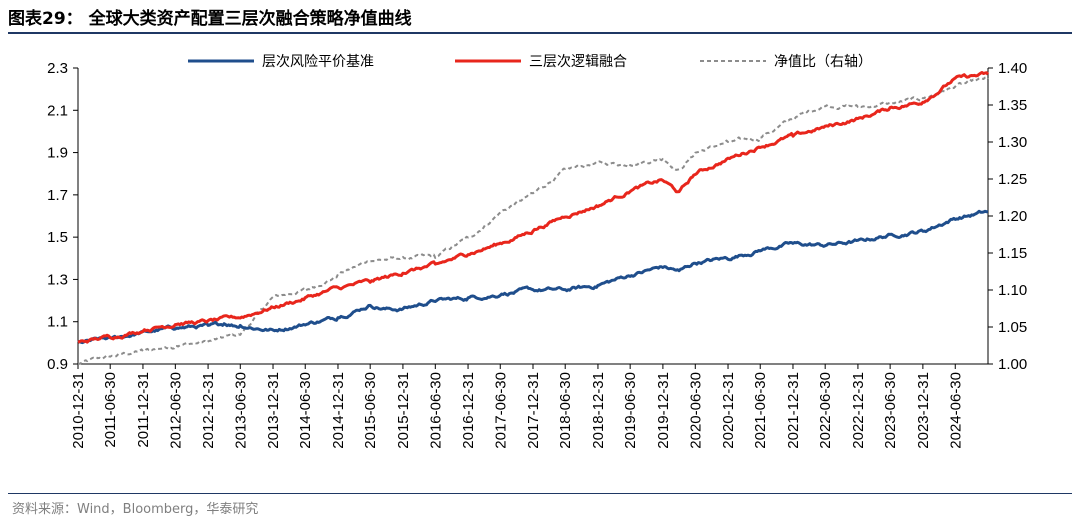 Image resolution: width=1080 pixels, height=527 pixels. I want to click on x-tick-label: 2014-06-30, so click(305, 410).